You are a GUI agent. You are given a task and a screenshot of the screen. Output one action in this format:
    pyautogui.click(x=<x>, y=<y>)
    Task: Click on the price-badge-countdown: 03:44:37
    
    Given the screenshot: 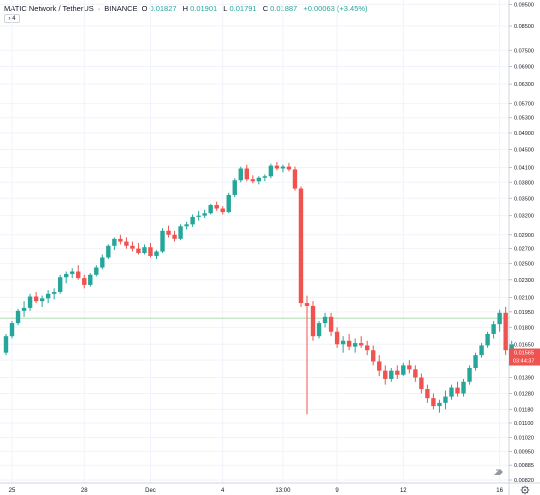 What is the action you would take?
    pyautogui.click(x=523, y=362)
    